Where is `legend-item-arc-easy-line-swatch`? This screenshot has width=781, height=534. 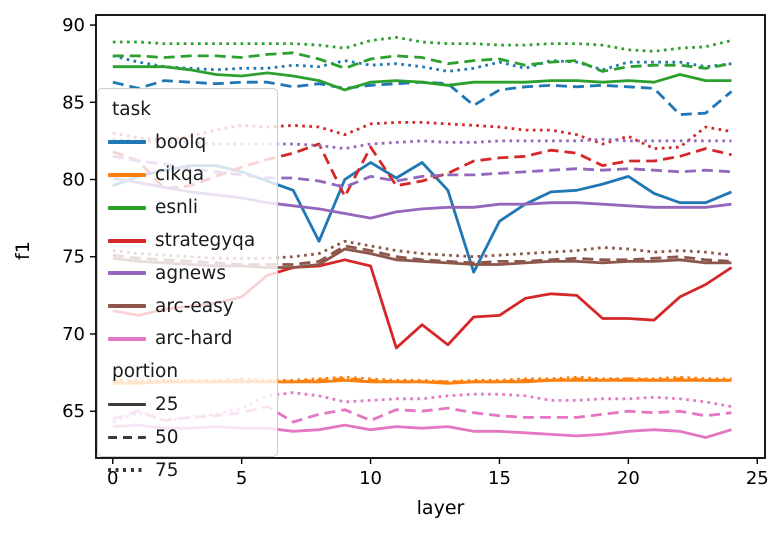 legend-item-arc-easy-line-swatch is located at coordinates (127, 306).